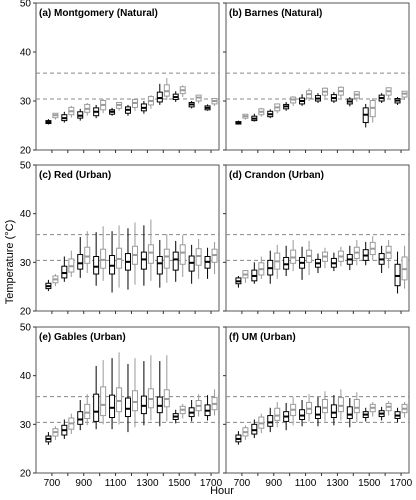 The image size is (416, 500). I want to click on y-axis-label: Temperature (°C), so click(10, 262).